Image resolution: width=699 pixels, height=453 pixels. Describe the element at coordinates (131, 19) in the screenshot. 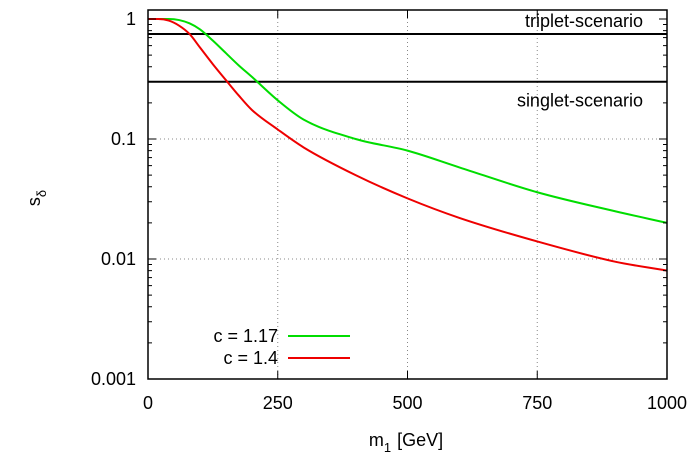

I see `y-tick-label: 1` at that location.